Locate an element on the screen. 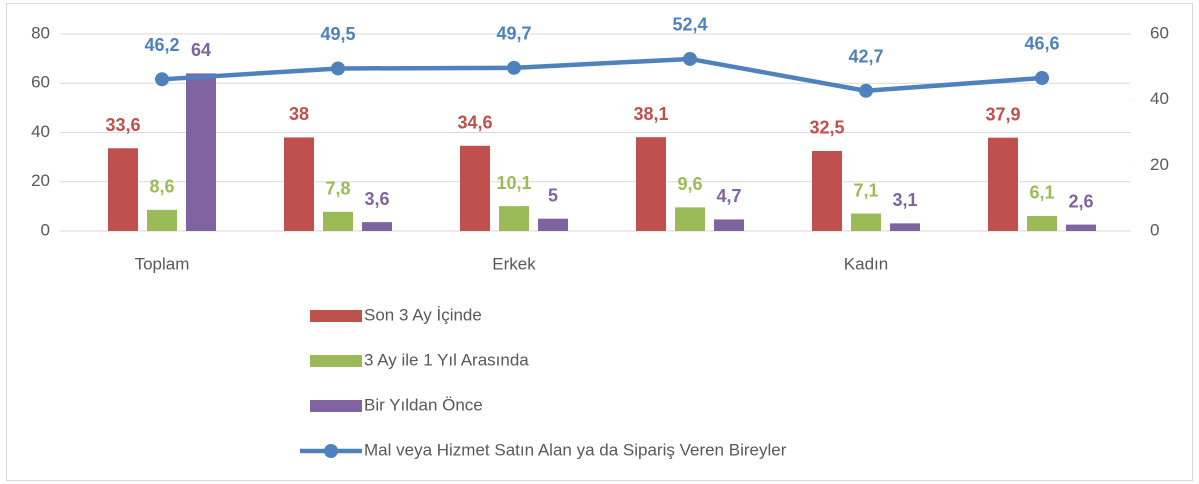 This screenshot has height=484, width=1199. data-label: 5 is located at coordinates (553, 195).